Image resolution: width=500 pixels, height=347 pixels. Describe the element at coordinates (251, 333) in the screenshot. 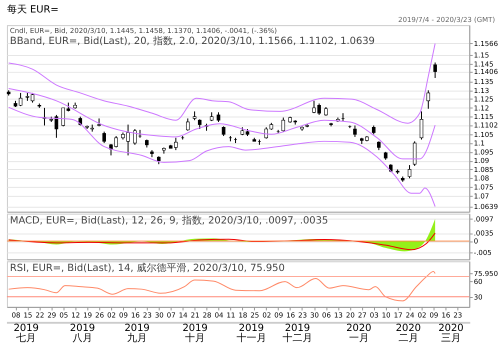

I see `x2-tick-label: 2019 十一月` at that location.